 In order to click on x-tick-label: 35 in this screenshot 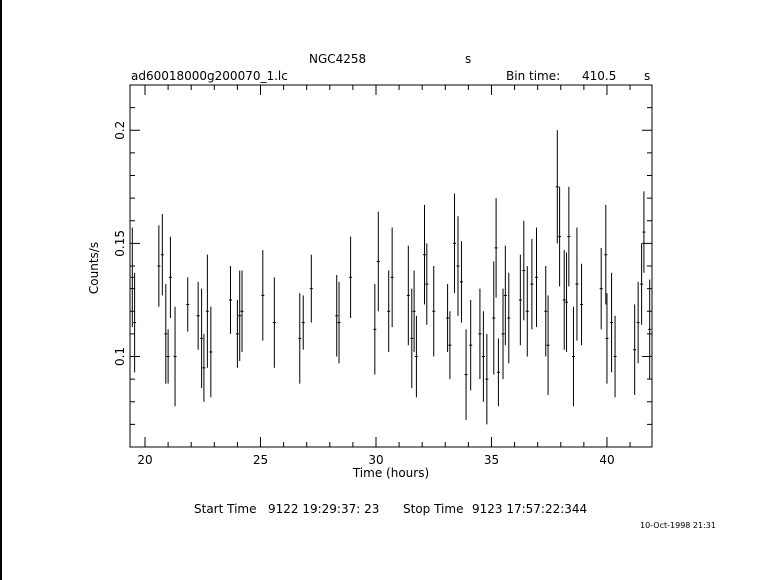, I will do `click(491, 460)`.